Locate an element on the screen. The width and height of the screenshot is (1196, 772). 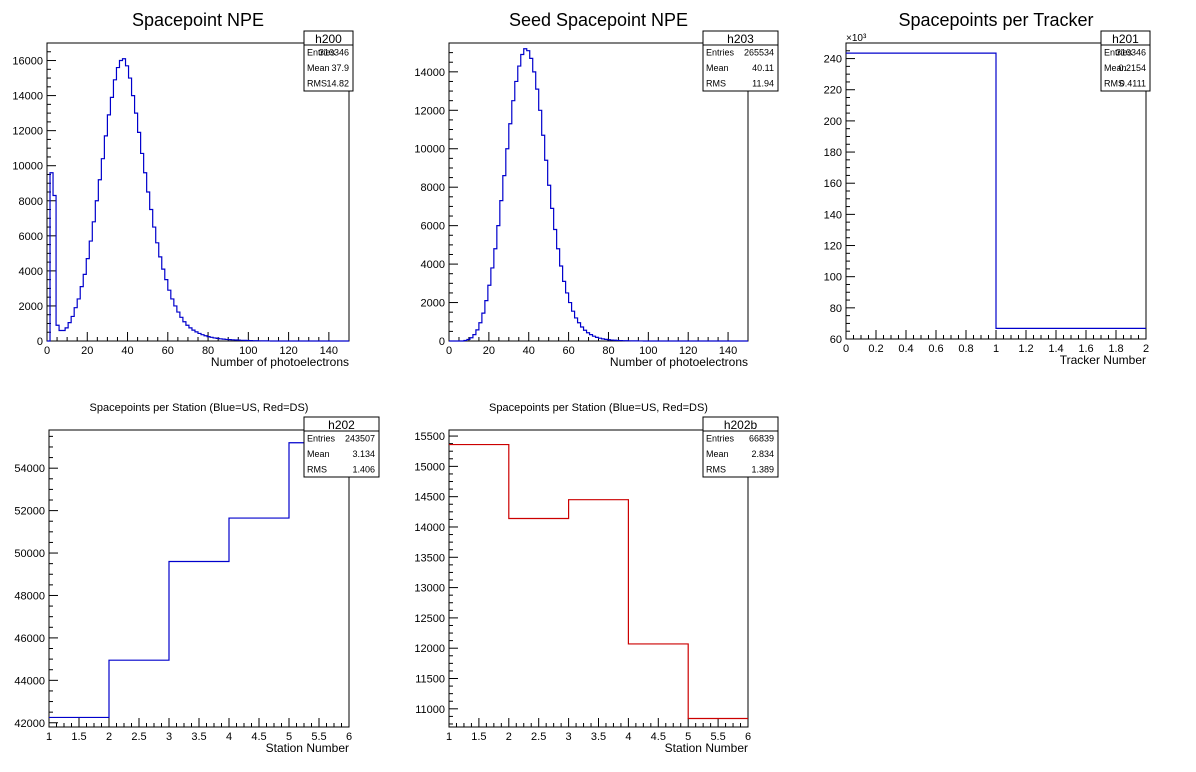
stats-value: 310346 is located at coordinates (1131, 53).